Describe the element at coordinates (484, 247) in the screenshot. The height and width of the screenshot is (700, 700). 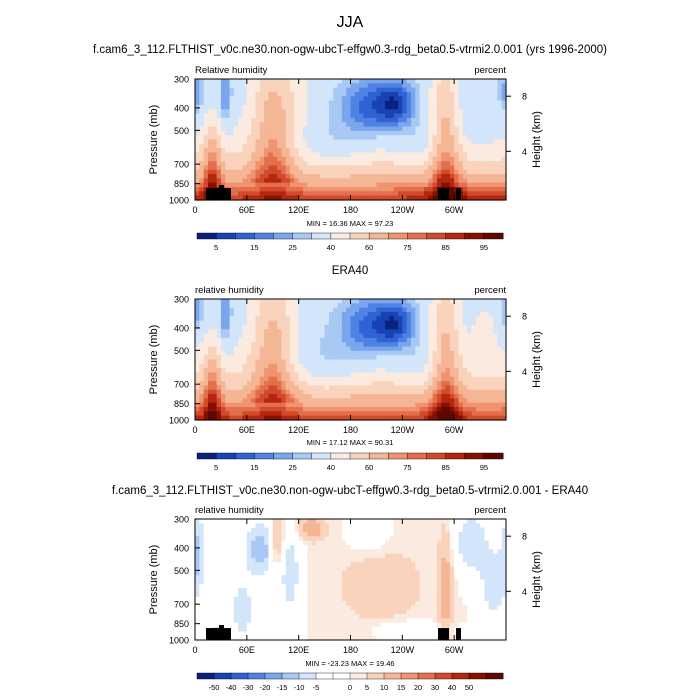
I see `colorbar-label: 95` at that location.